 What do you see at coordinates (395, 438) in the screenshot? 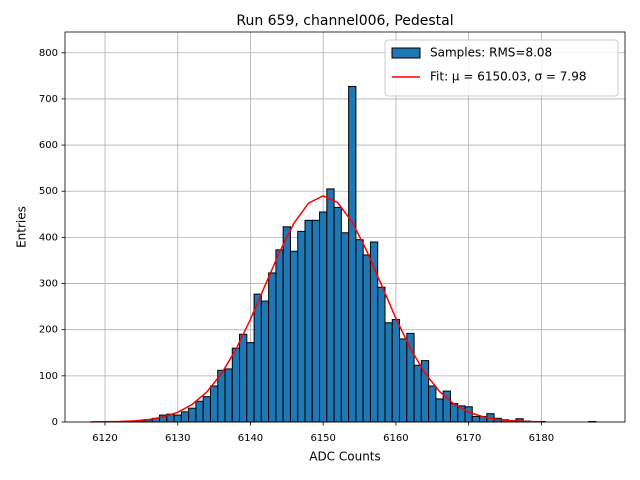
I see `x-tick-label: 6160` at bounding box center [395, 438].